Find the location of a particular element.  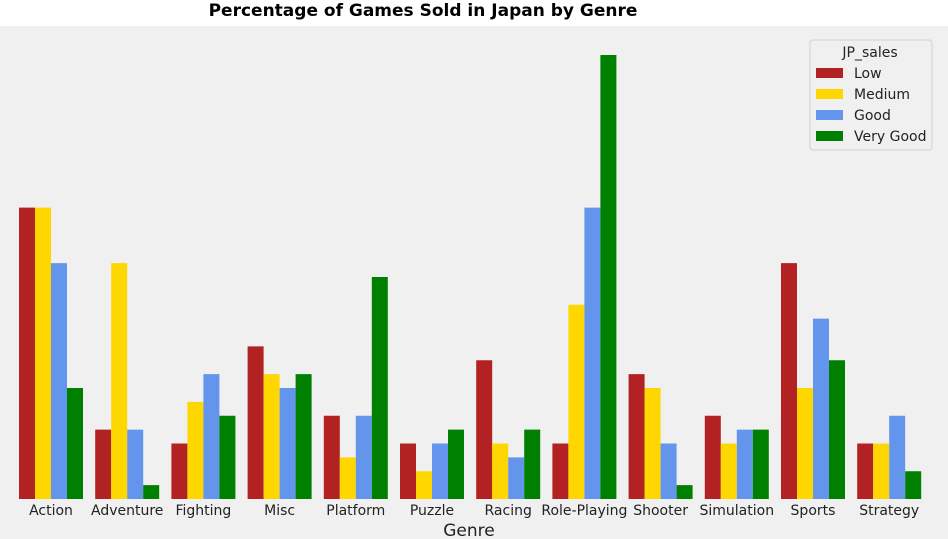

bar-puzzle-very-good is located at coordinates (456, 464).